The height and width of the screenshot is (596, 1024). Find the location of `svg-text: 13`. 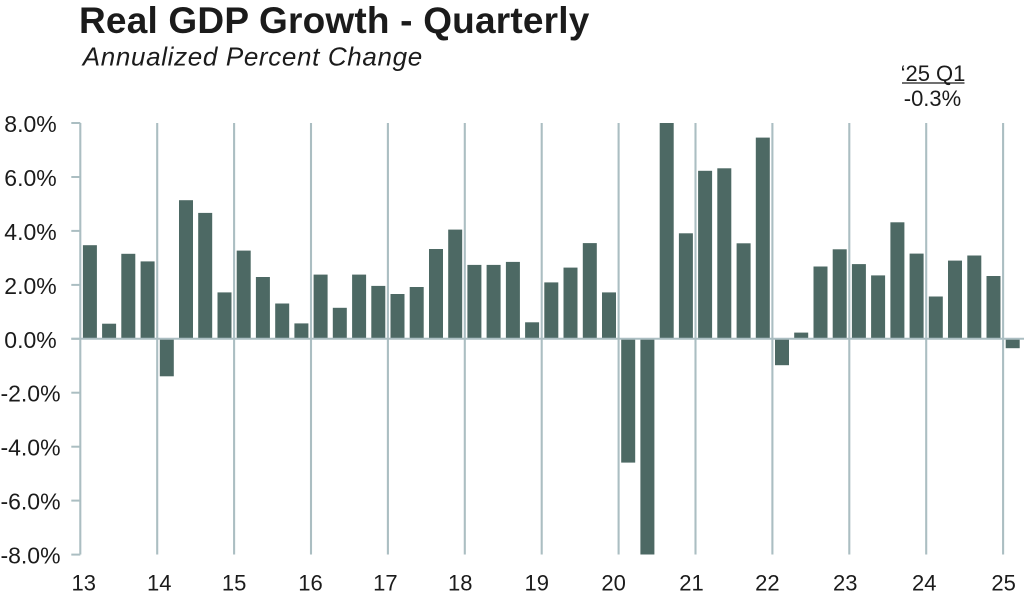

svg-text: 13 is located at coordinates (84, 583).